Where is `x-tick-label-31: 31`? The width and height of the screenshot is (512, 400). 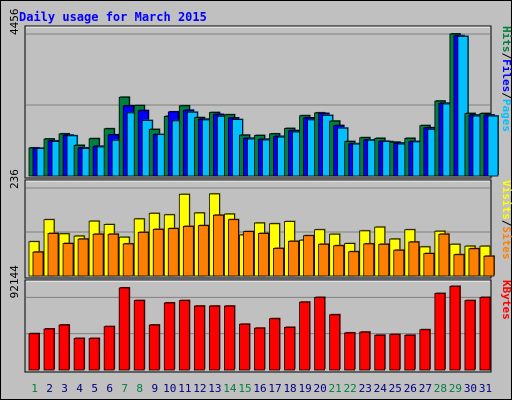
x-tick-label-31: 31 is located at coordinates (485, 388).